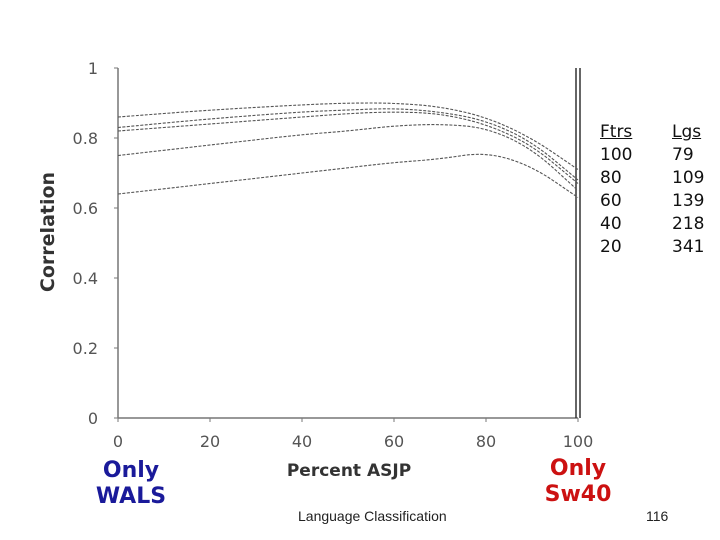 This screenshot has width=720, height=540. Describe the element at coordinates (394, 441) in the screenshot. I see `x-tick-label: 60` at that location.